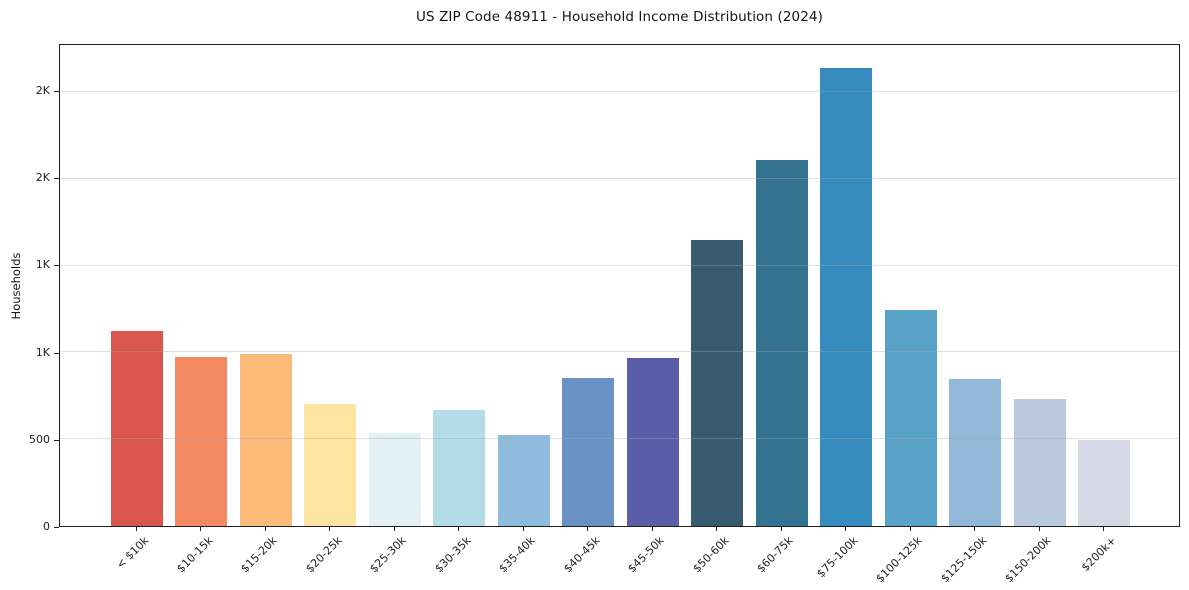 The image size is (1189, 590). What do you see at coordinates (711, 555) in the screenshot?
I see `x-tick-label: $50-60k` at bounding box center [711, 555].